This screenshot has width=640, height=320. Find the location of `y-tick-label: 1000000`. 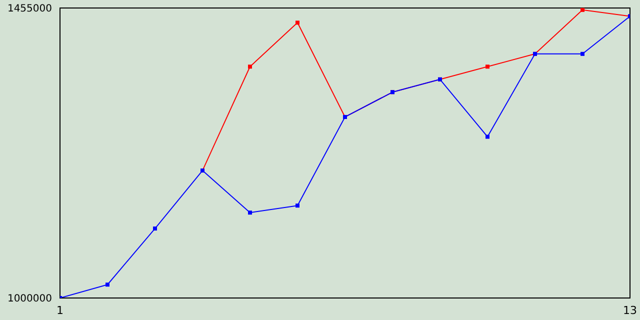

y-tick-label: 1000000 is located at coordinates (29, 299).